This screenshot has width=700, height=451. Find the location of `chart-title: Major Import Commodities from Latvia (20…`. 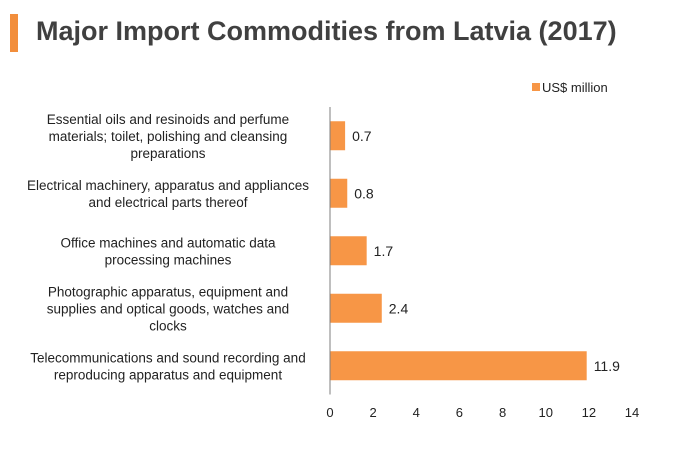

chart-title: Major Import Commodities from Latvia (20… is located at coordinates (326, 31).